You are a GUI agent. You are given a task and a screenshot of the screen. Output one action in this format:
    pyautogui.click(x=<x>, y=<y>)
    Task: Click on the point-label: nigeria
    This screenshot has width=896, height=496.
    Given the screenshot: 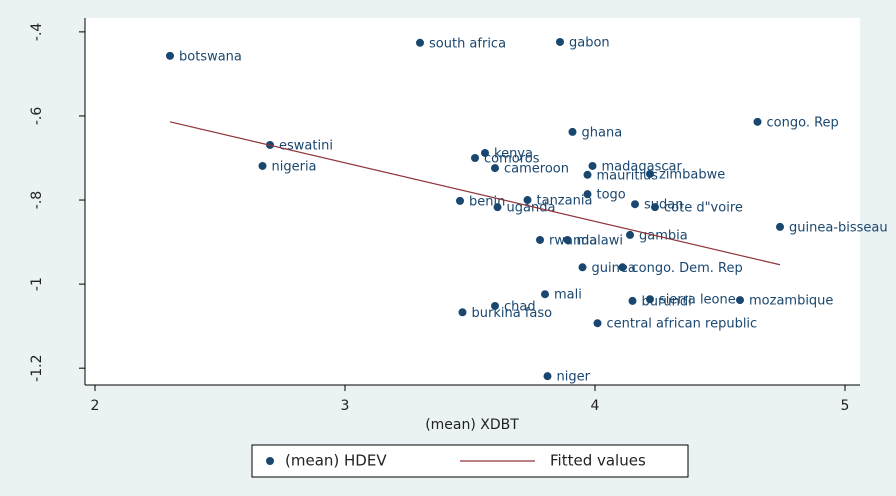 What is the action you would take?
    pyautogui.click(x=294, y=166)
    